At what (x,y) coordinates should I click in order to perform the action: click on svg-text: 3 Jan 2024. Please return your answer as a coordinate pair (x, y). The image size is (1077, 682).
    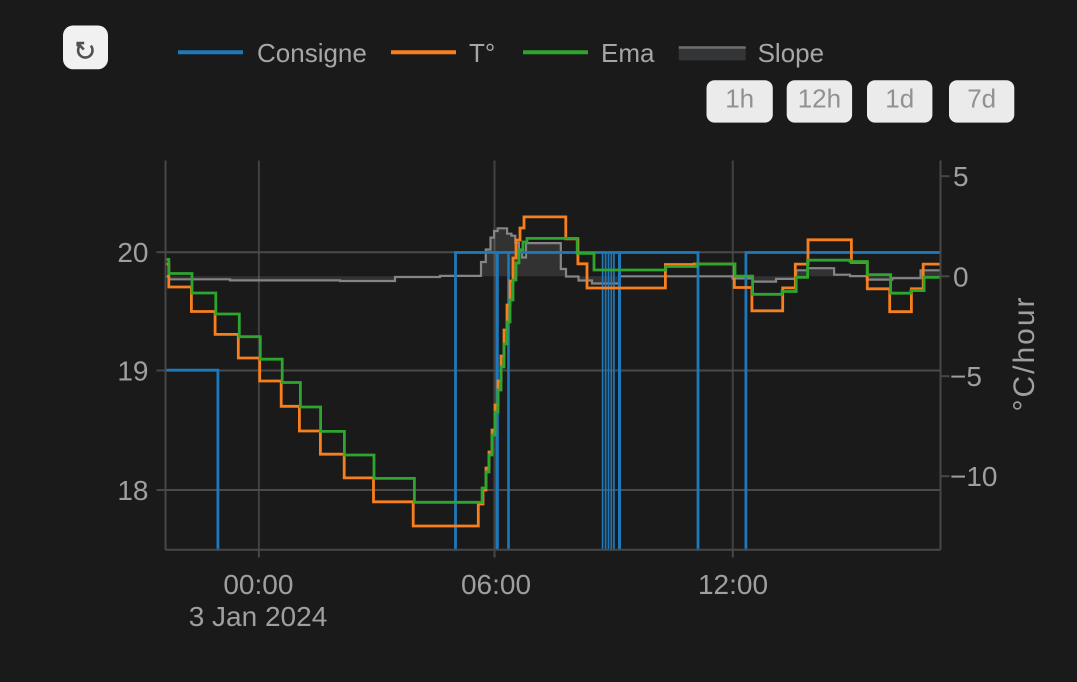
    Looking at the image, I should click on (258, 616).